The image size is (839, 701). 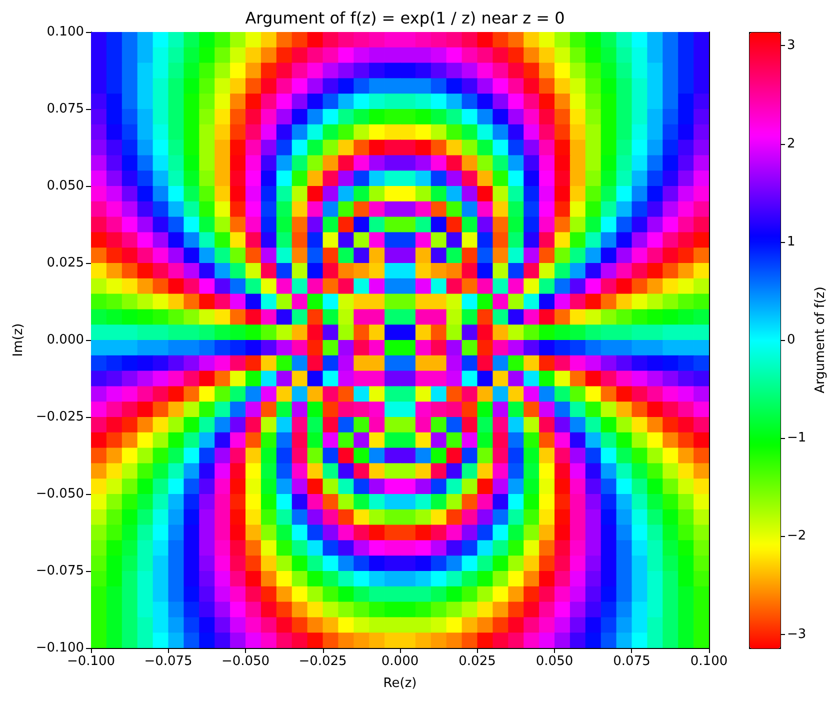 I want to click on y-tick-label: 0.100, so click(x=65, y=32).